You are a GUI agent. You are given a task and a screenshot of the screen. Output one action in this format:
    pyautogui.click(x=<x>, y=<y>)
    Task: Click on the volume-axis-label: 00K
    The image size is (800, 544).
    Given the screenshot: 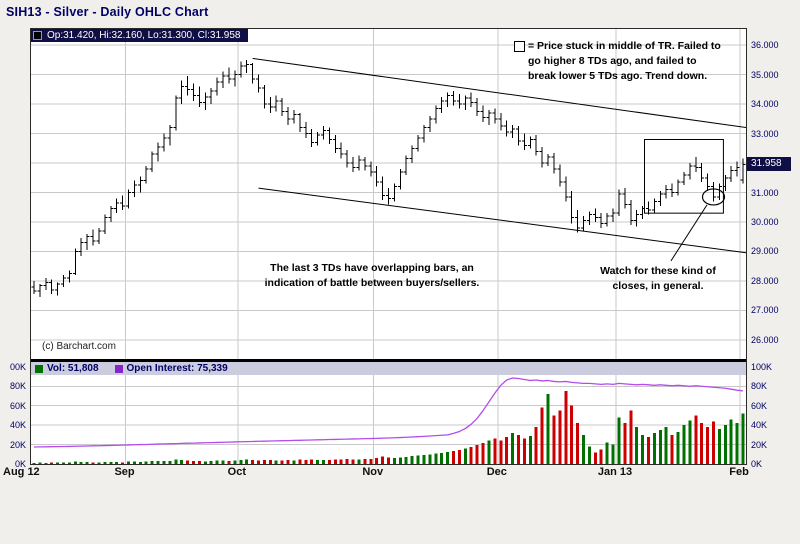 What is the action you would take?
    pyautogui.click(x=17, y=366)
    